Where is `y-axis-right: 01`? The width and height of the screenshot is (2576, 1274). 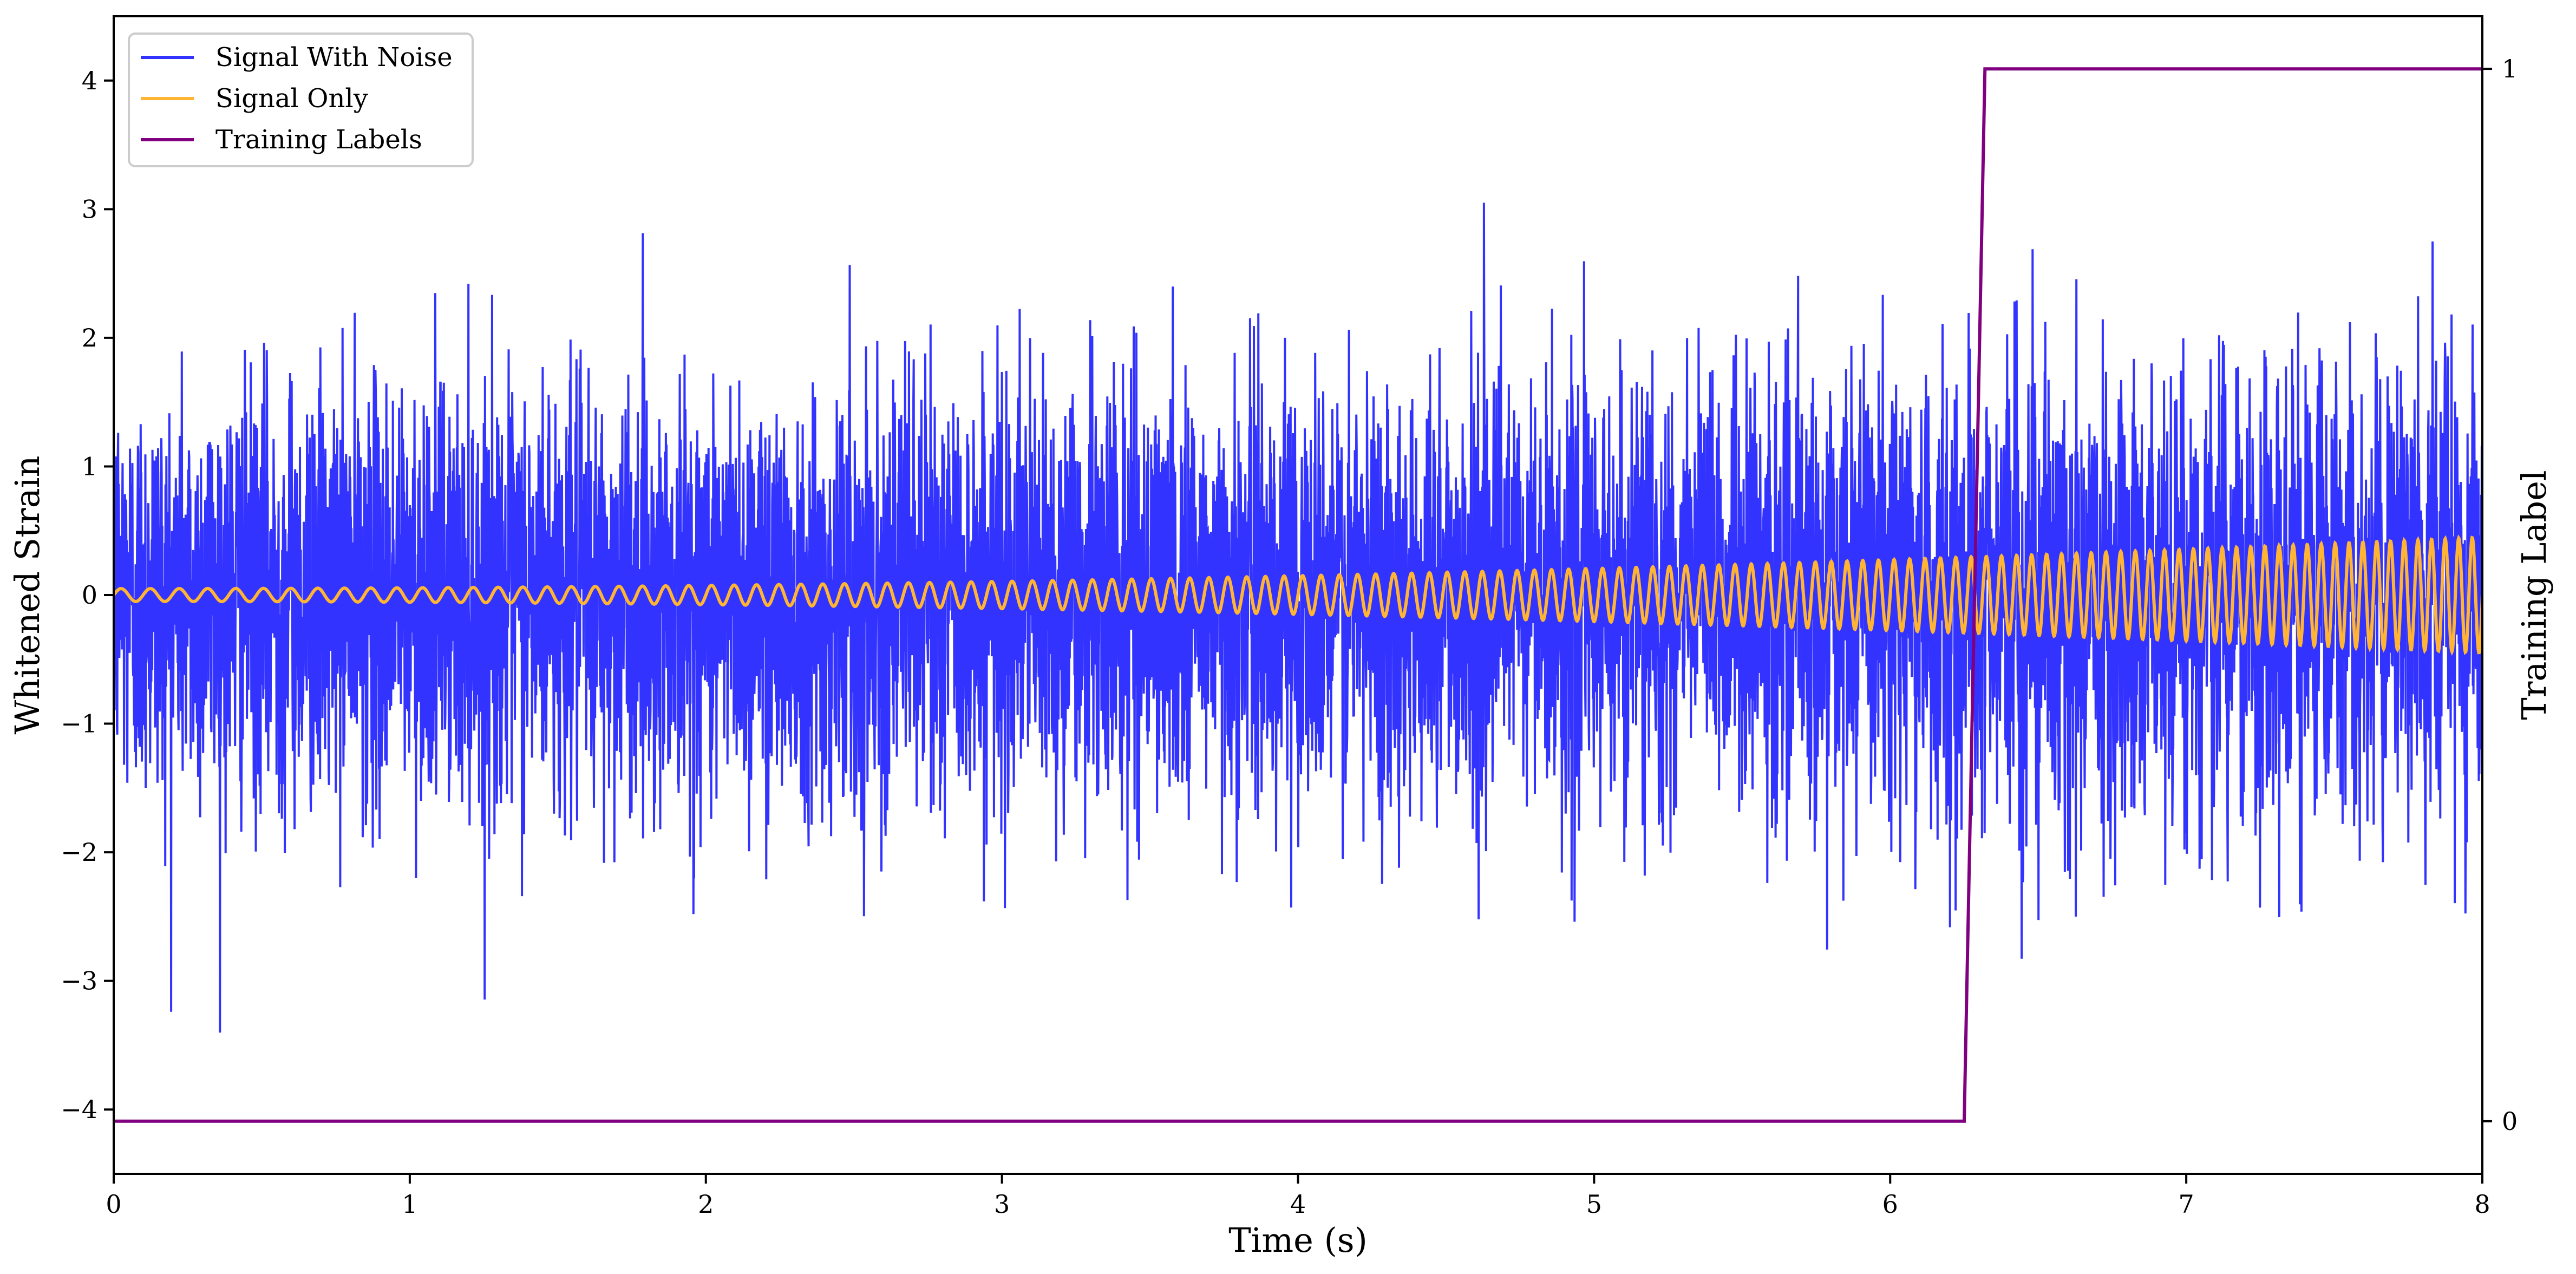
y-axis-right: 01 is located at coordinates (2500, 595).